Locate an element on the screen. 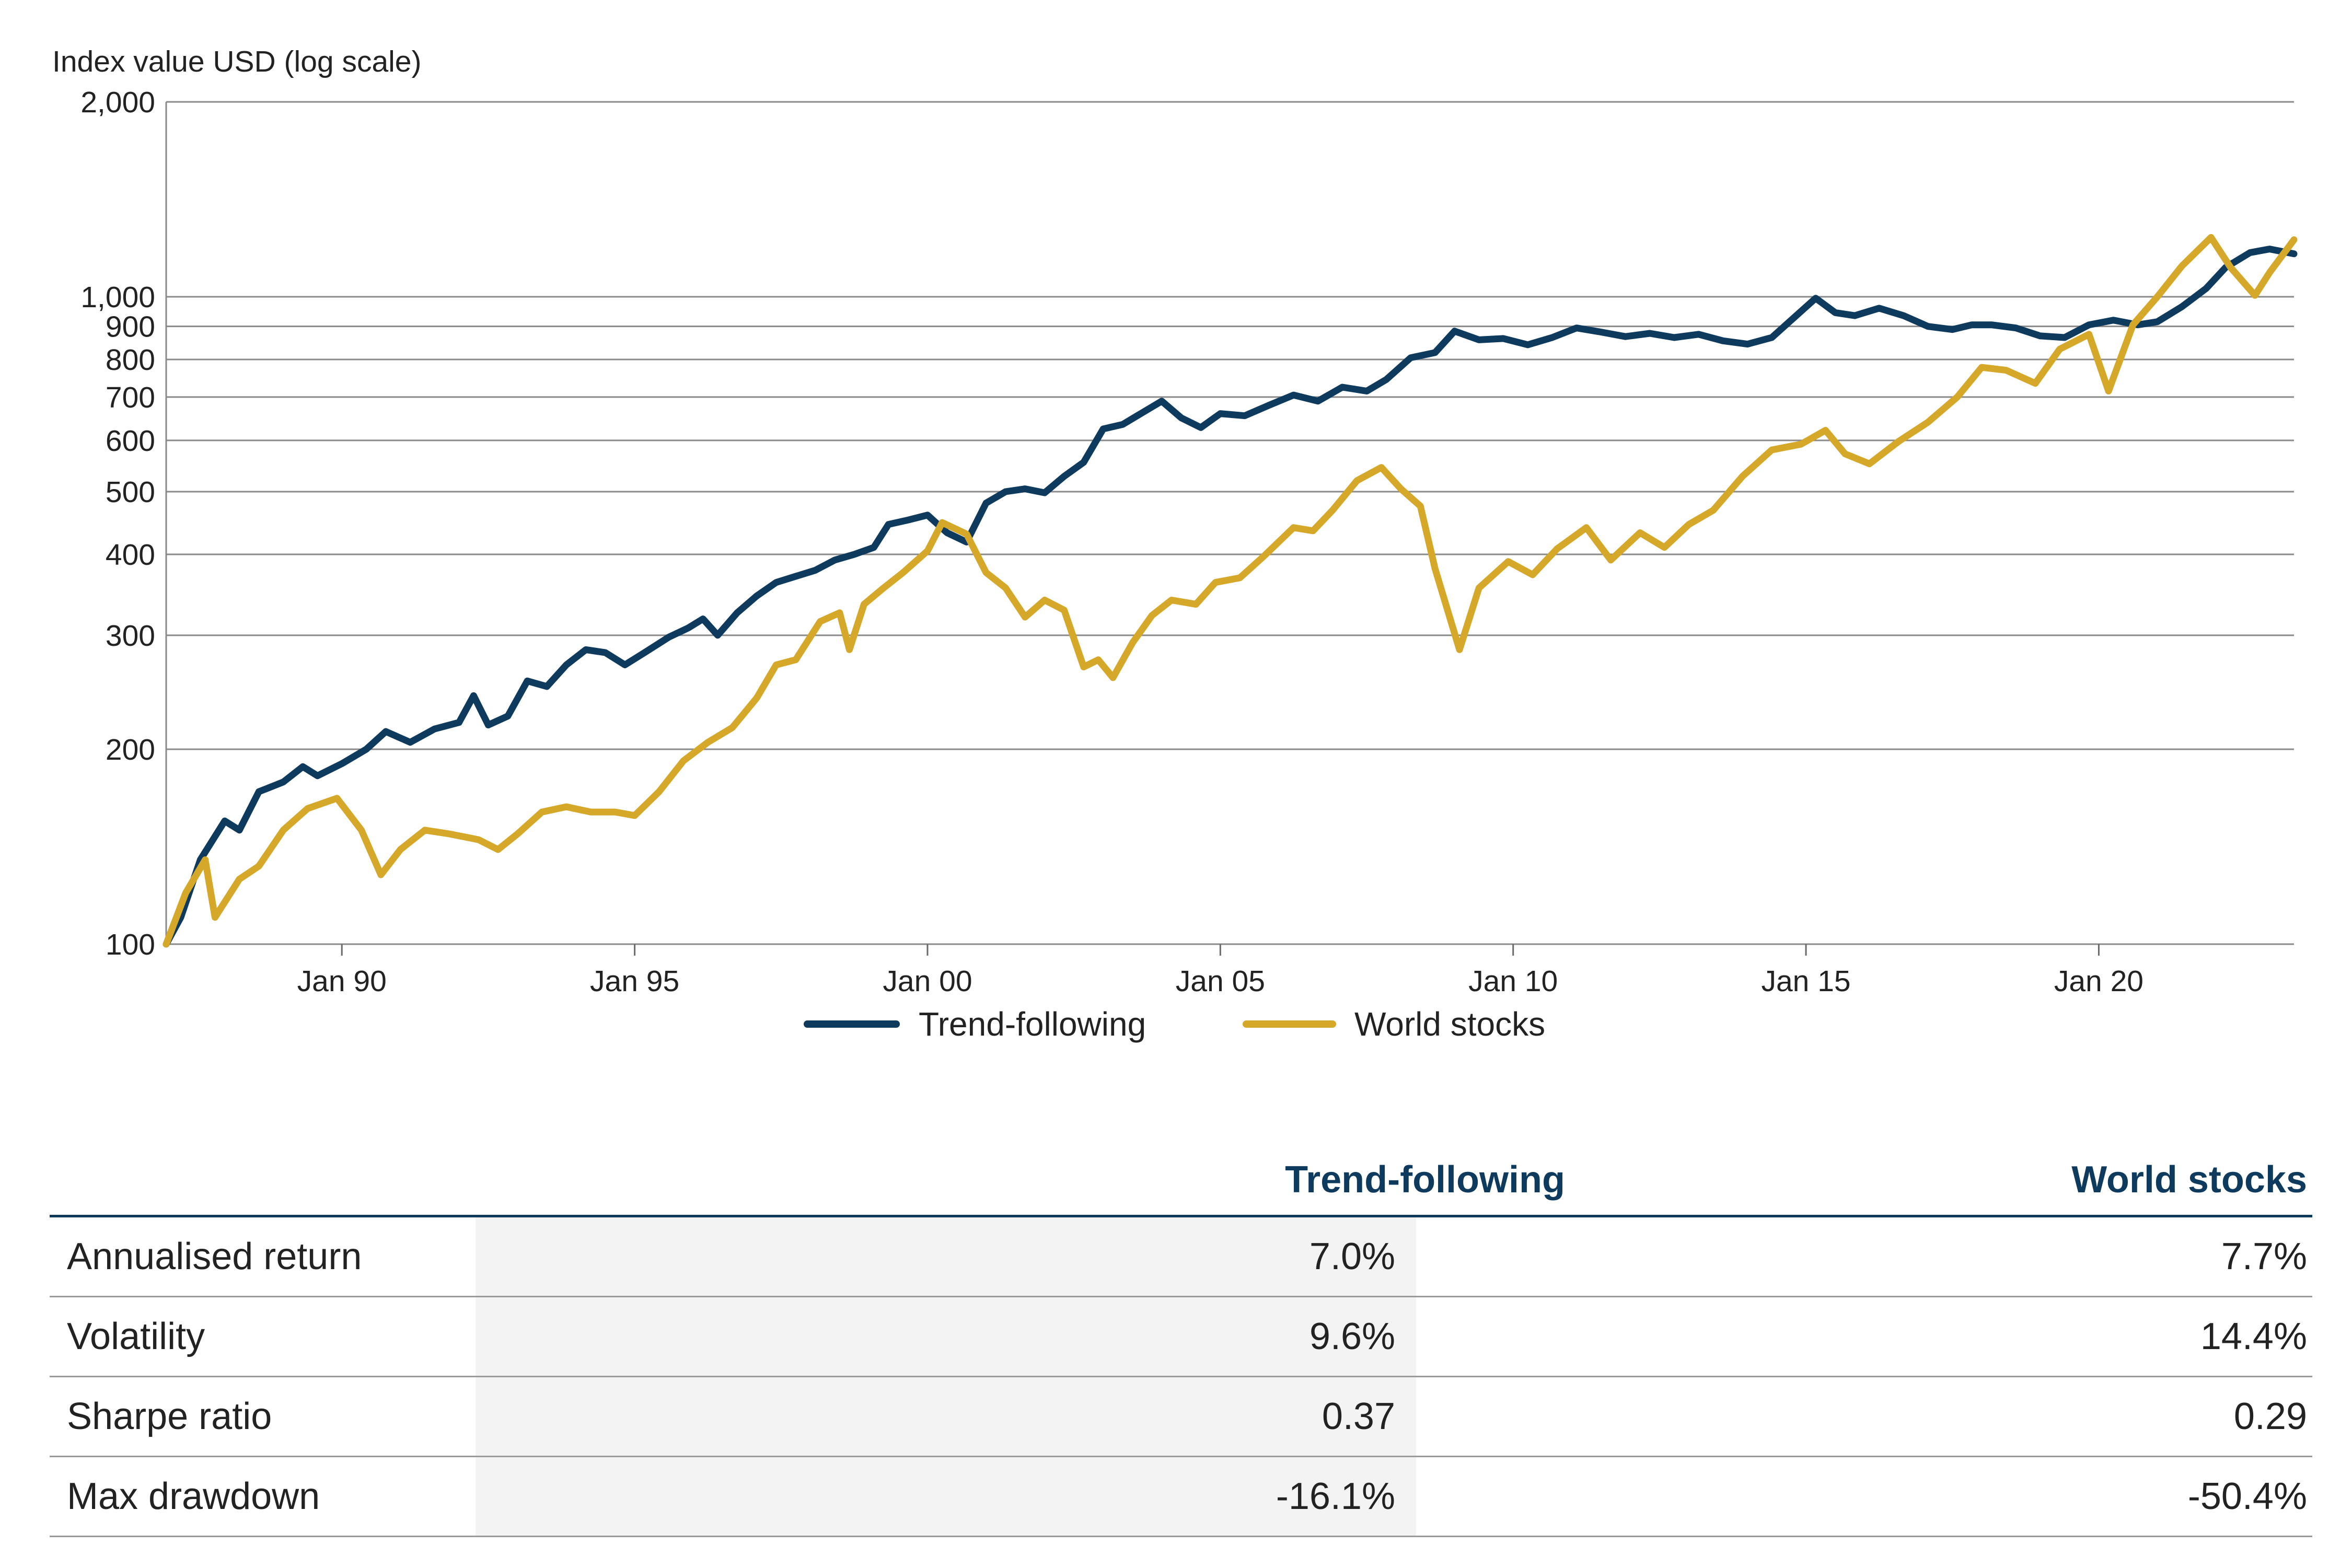 Image resolution: width=2352 pixels, height=1568 pixels. y-axis-title: Index value USD (log scale) is located at coordinates (237, 61).